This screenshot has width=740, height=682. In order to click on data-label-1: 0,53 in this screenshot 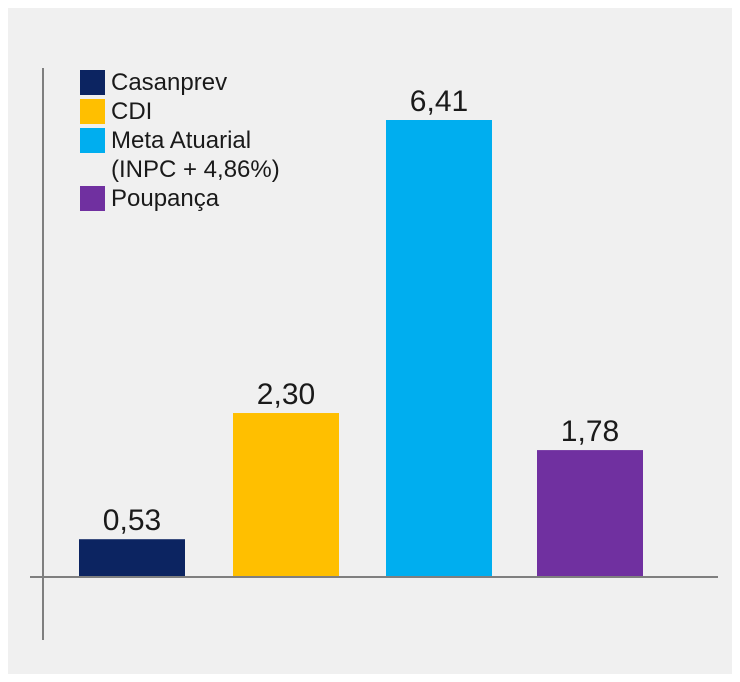, I will do `click(132, 520)`.